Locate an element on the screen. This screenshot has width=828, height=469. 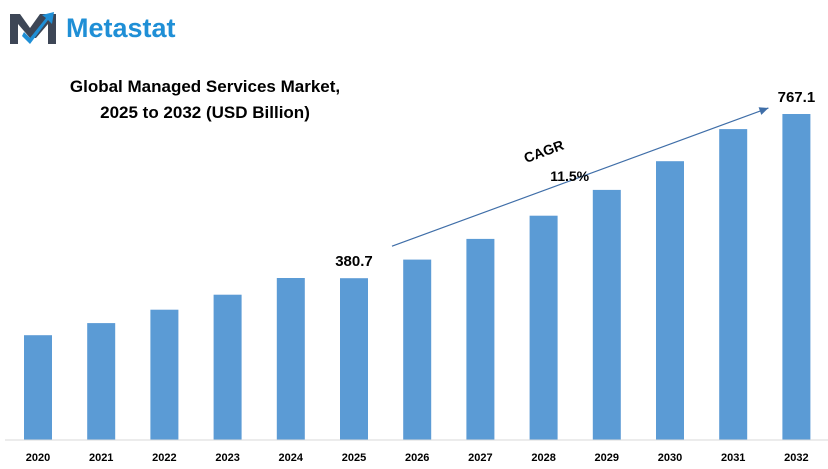
x-tick-label-2030: 2030 is located at coordinates (670, 458).